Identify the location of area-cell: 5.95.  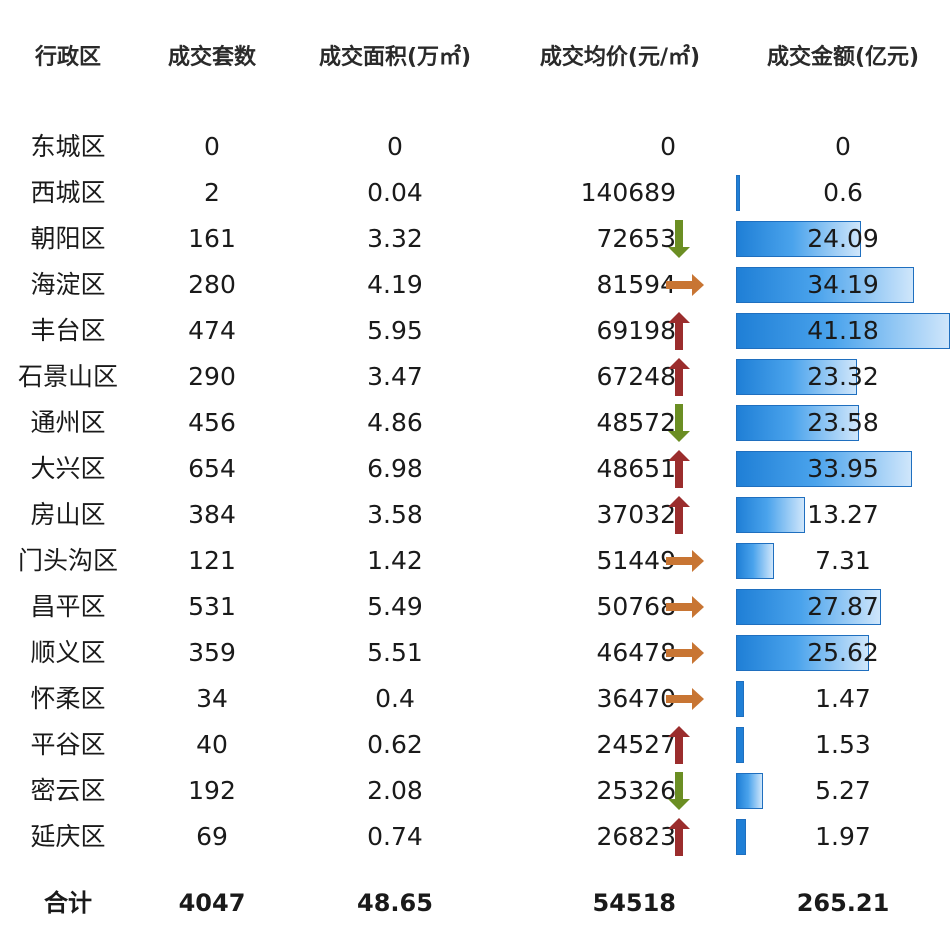
(395, 330).